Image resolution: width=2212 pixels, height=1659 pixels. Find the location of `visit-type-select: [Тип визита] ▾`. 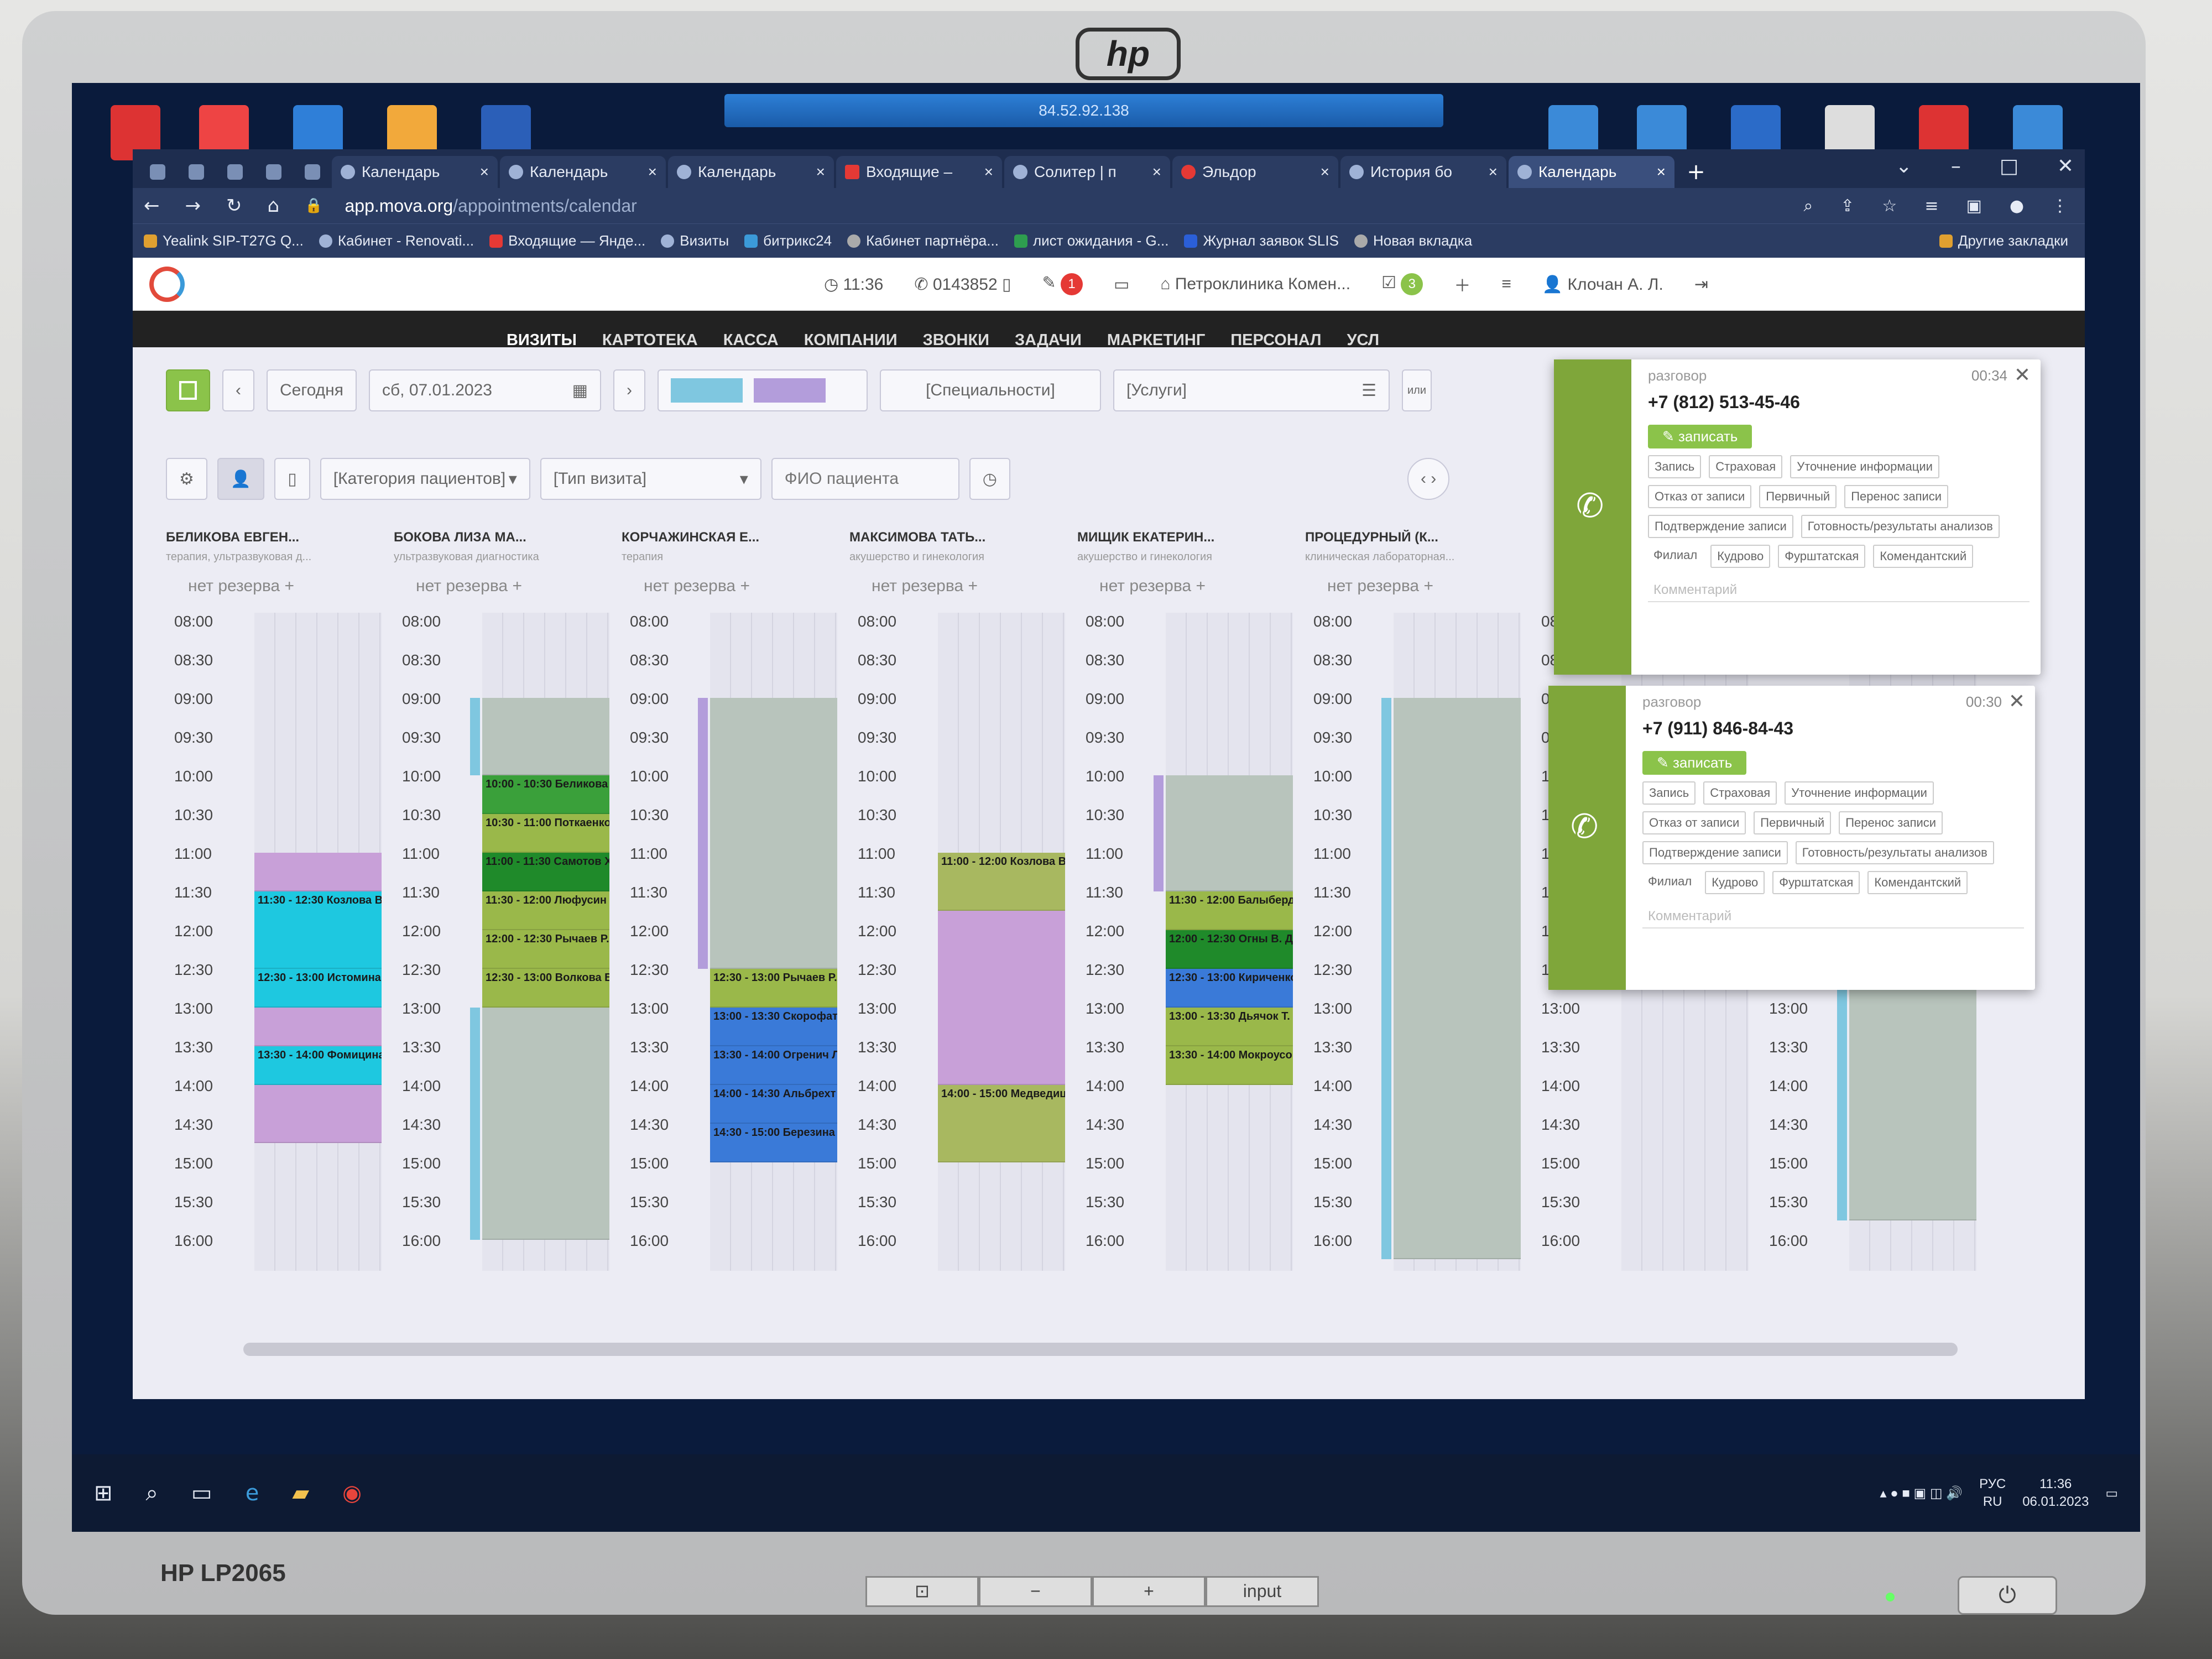

visit-type-select: [Тип визита] ▾ is located at coordinates (651, 479).